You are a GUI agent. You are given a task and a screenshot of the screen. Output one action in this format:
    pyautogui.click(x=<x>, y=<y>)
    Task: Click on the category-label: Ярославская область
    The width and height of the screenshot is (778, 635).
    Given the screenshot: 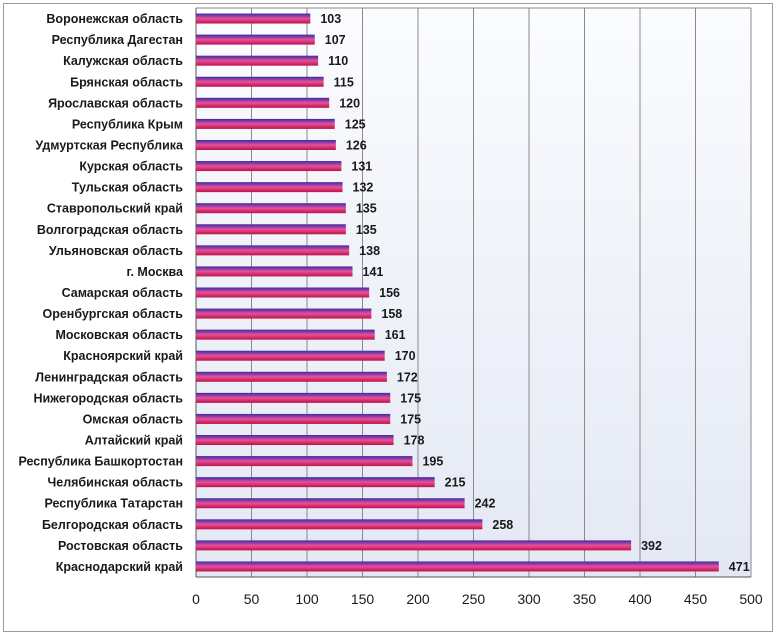 What is the action you would take?
    pyautogui.click(x=115, y=103)
    